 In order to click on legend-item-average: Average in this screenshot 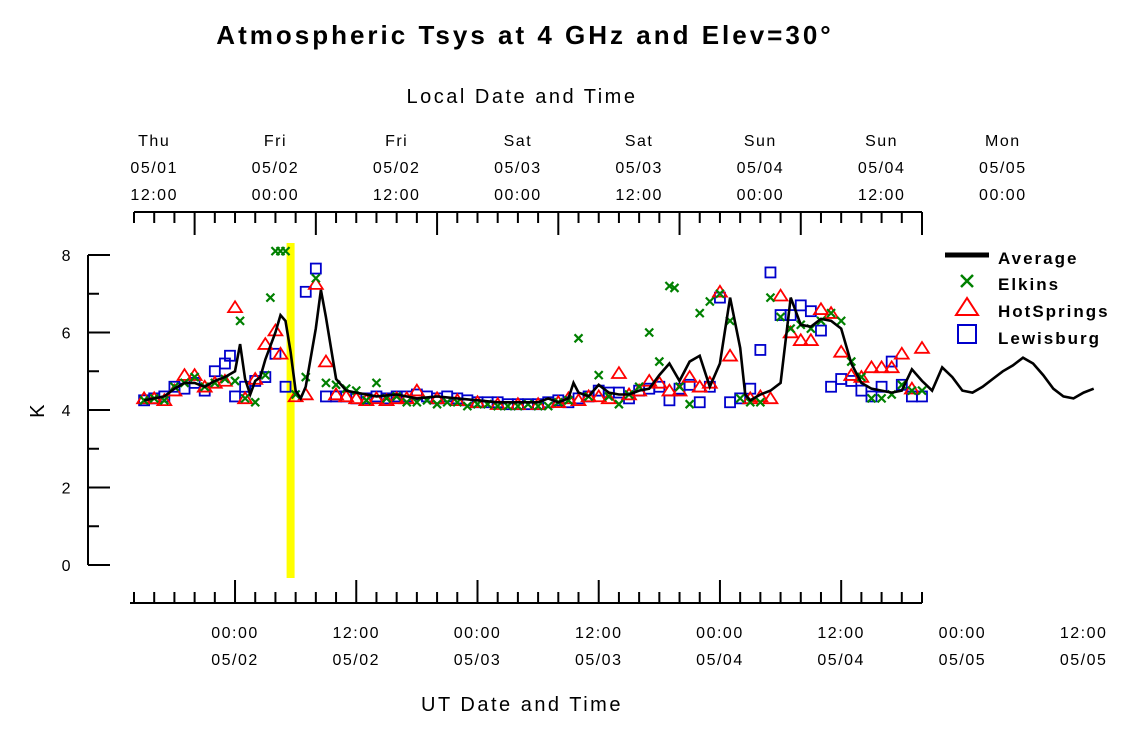, I will do `click(1010, 258)`.